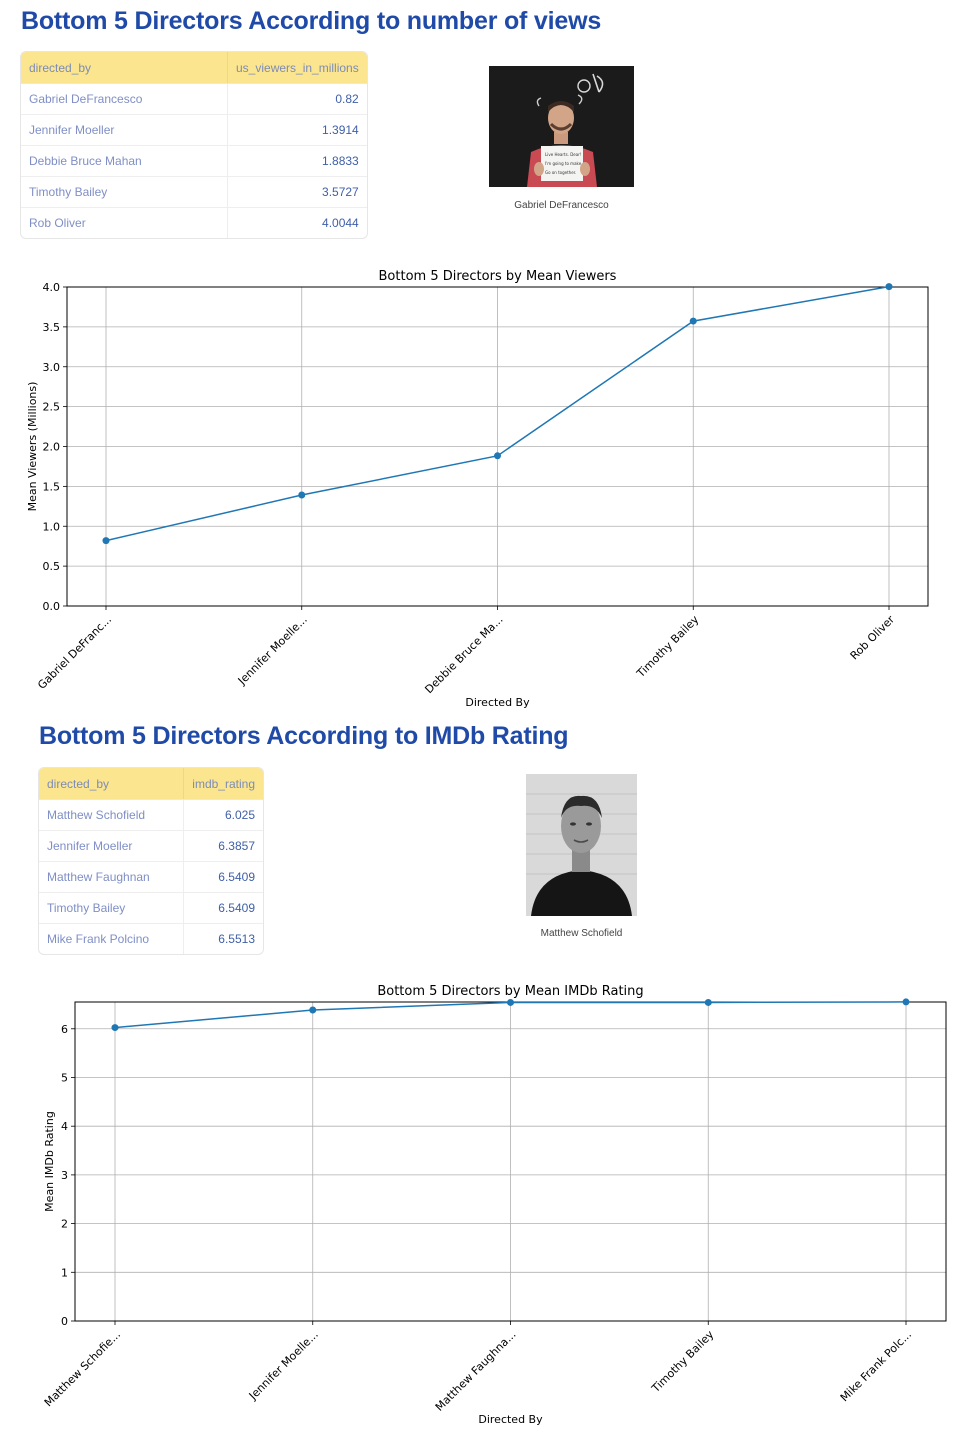 The height and width of the screenshot is (1432, 980). Describe the element at coordinates (52, 327) in the screenshot. I see `y-tick-label: 3.5` at that location.